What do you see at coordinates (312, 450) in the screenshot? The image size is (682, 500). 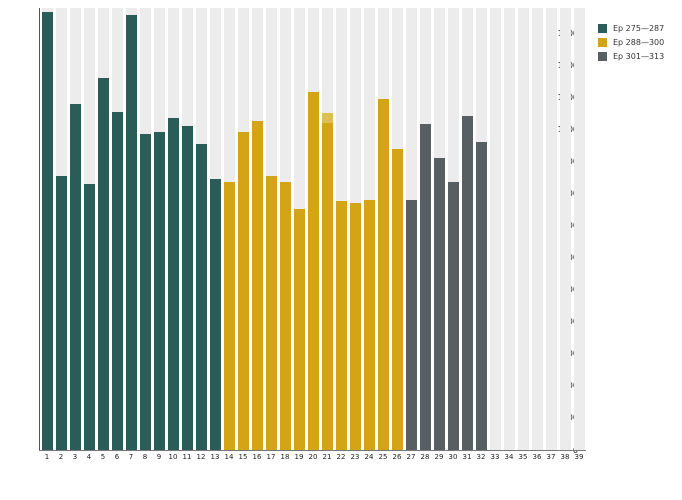 I see `x-axis-line` at bounding box center [312, 450].